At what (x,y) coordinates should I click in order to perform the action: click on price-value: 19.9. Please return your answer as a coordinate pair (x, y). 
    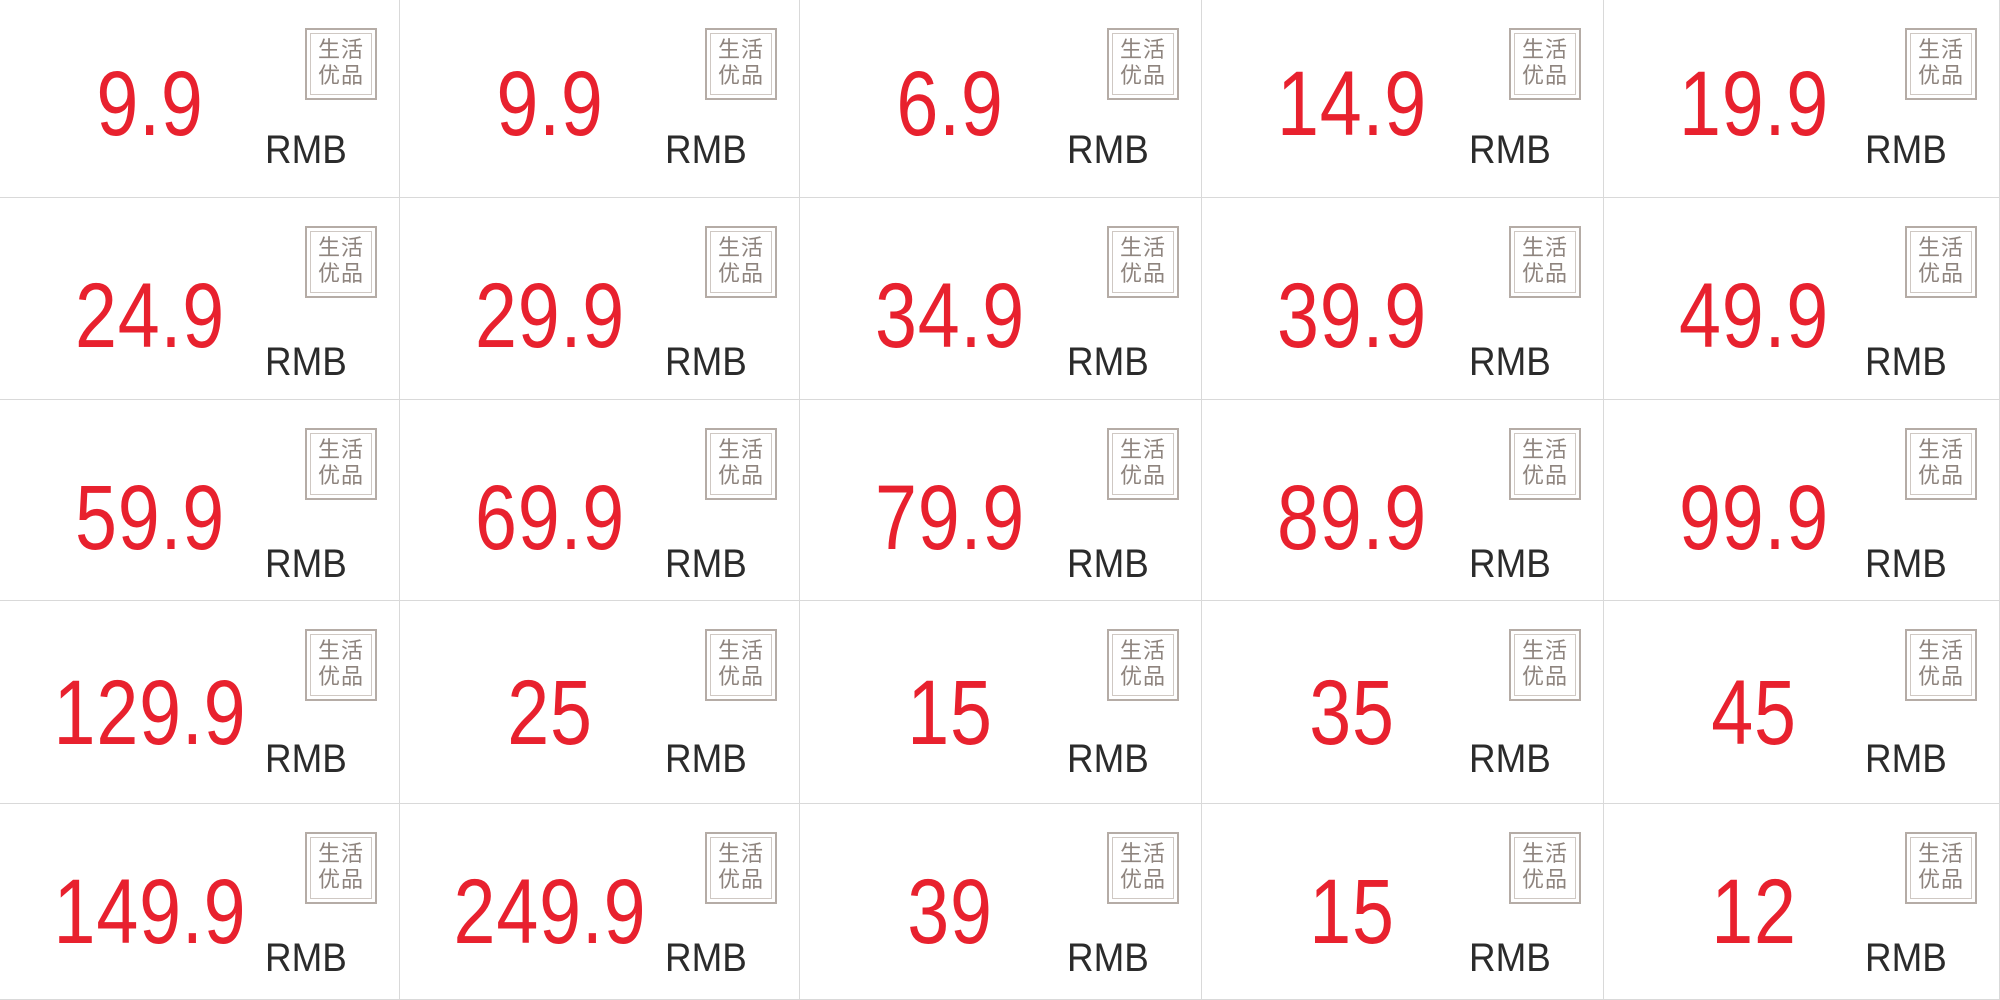
    Looking at the image, I should click on (1754, 104).